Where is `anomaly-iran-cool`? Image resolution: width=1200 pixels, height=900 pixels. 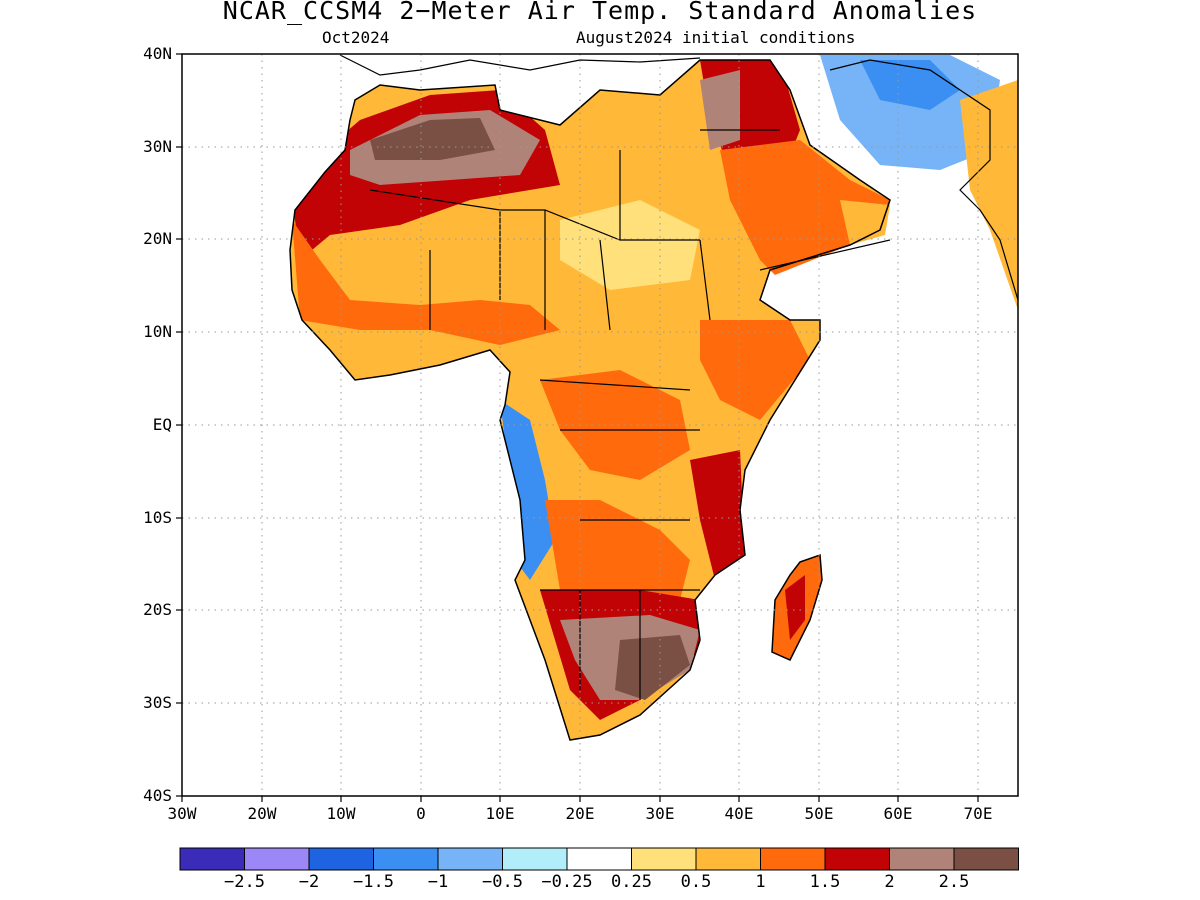
anomaly-iran-cool is located at coordinates (910, 112).